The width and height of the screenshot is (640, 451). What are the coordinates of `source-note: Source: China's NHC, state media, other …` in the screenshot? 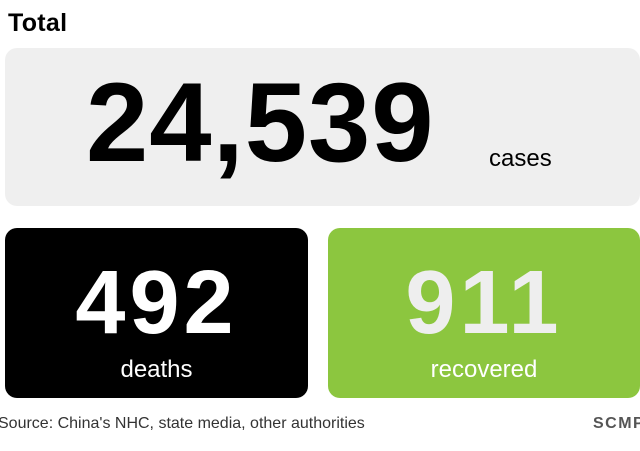 It's located at (182, 423).